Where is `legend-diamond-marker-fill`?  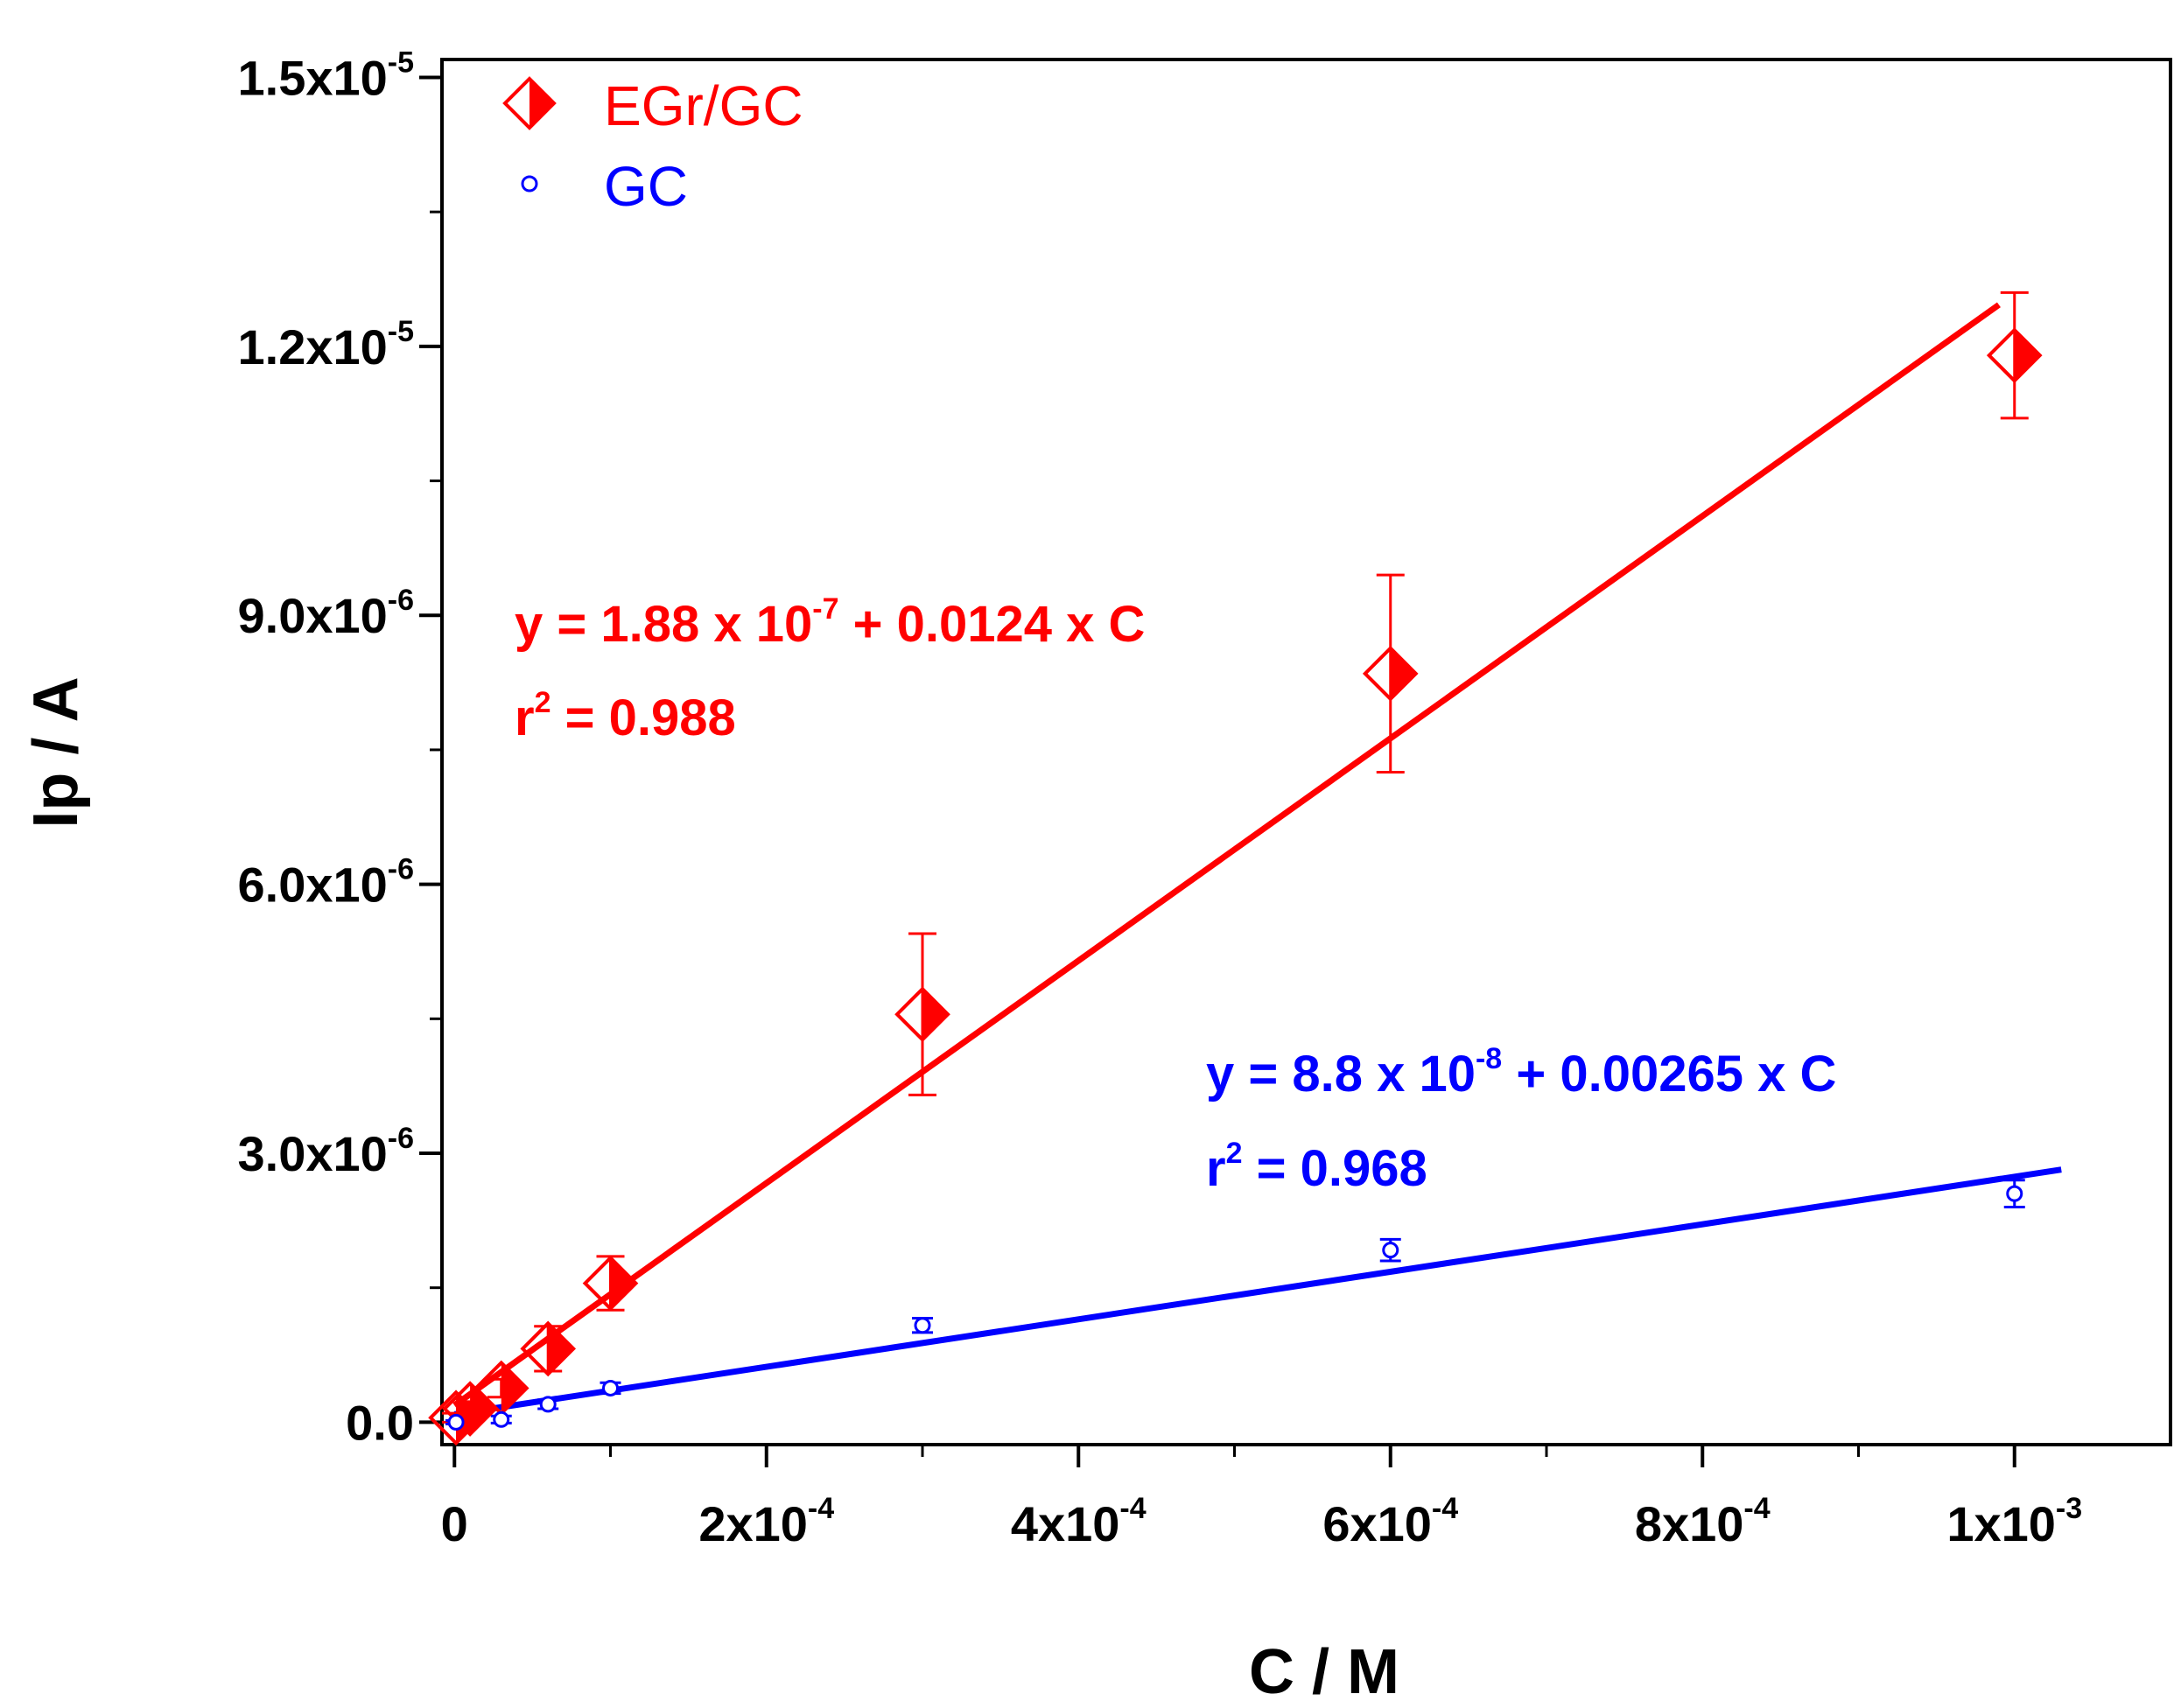 legend-diamond-marker-fill is located at coordinates (541, 103).